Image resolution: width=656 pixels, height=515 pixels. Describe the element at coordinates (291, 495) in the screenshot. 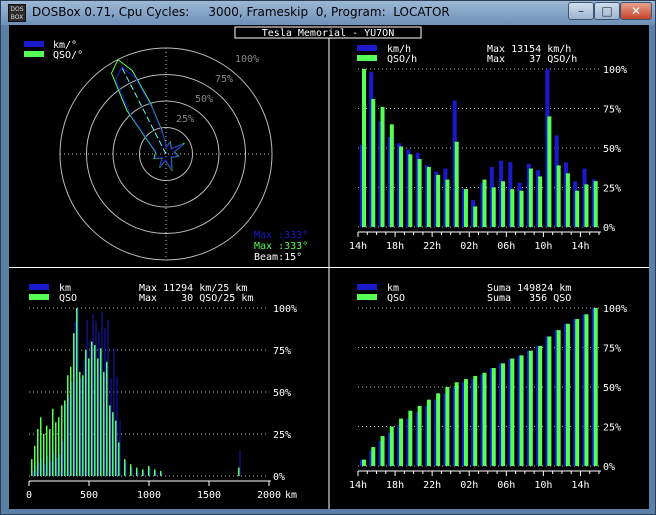

I see `x-axis-label: km` at that location.